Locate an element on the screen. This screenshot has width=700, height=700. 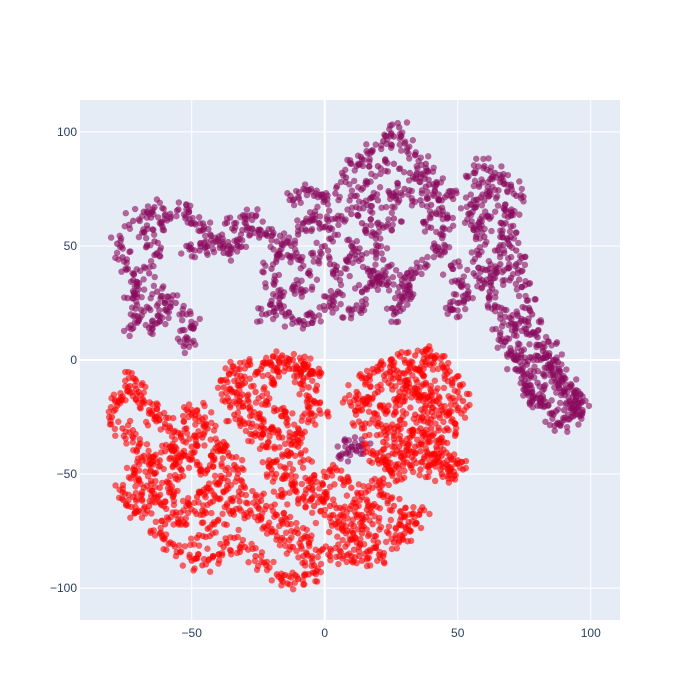
y-tick-label: −100 is located at coordinates (63, 588).